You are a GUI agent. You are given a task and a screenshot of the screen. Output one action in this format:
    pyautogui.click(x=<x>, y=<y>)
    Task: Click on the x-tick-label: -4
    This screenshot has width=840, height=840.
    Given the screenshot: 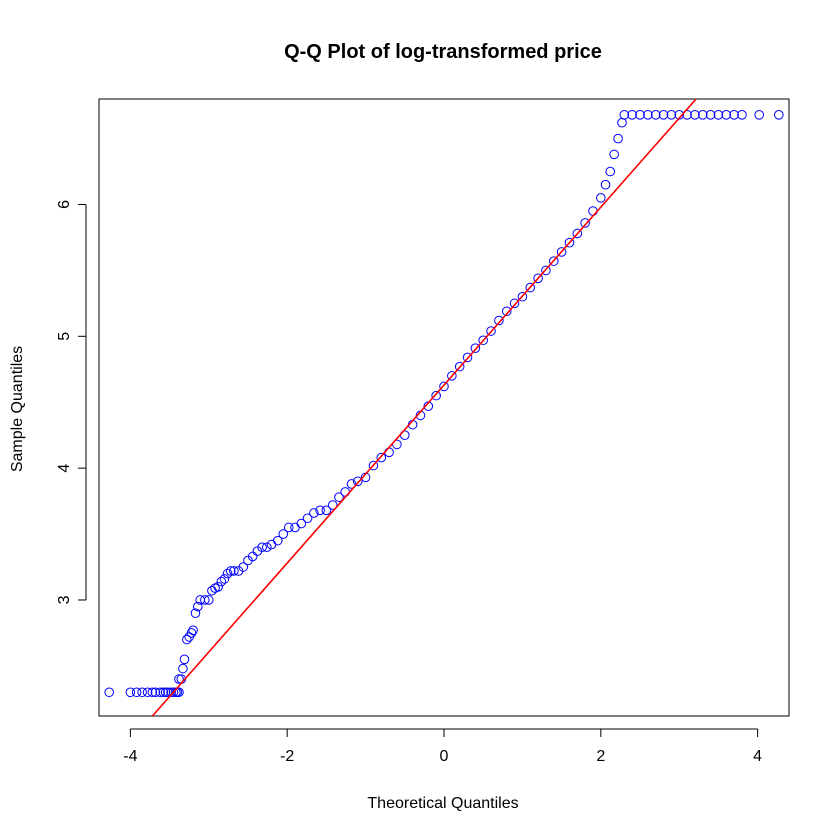 What is the action you would take?
    pyautogui.click(x=130, y=756)
    